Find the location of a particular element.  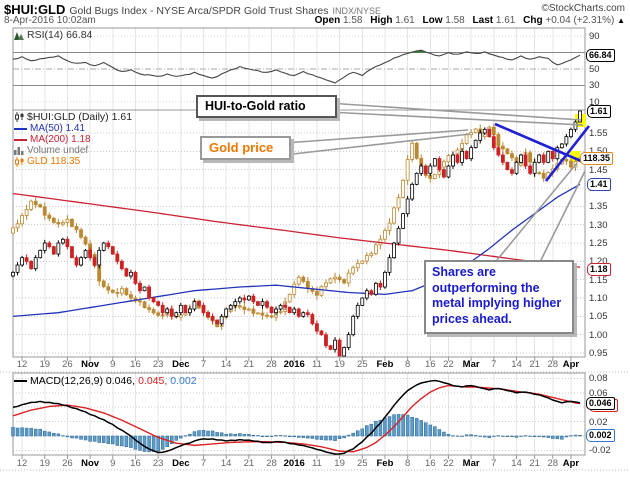

gld-legend-label: GLD 118.35 is located at coordinates (54, 161).